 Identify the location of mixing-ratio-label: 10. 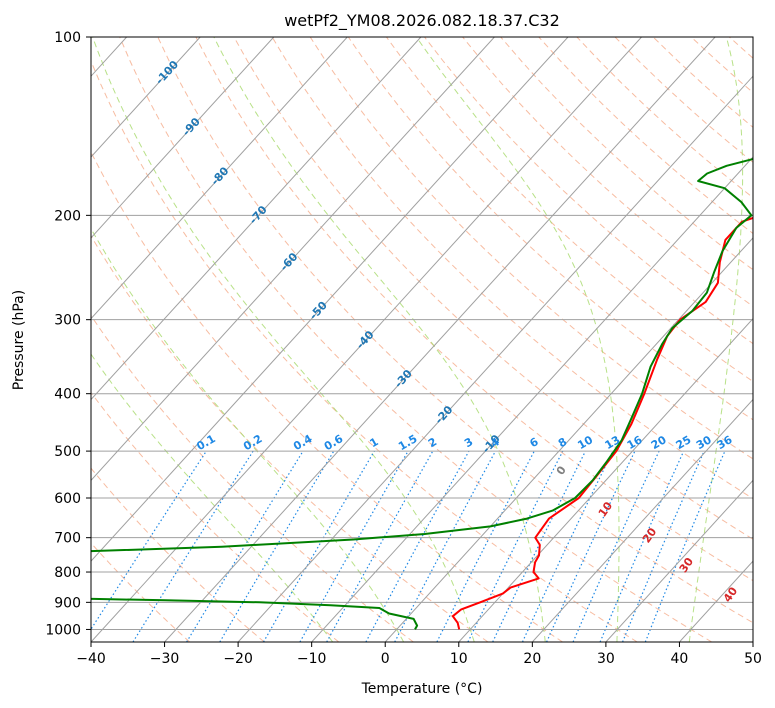
(585, 442).